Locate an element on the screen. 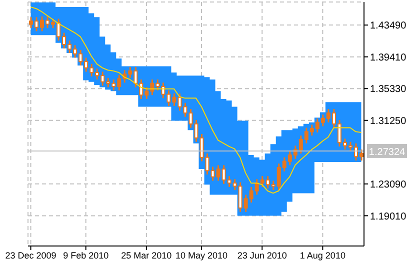 The height and width of the screenshot is (266, 412). y-tick-label: 1.23090 is located at coordinates (388, 184).